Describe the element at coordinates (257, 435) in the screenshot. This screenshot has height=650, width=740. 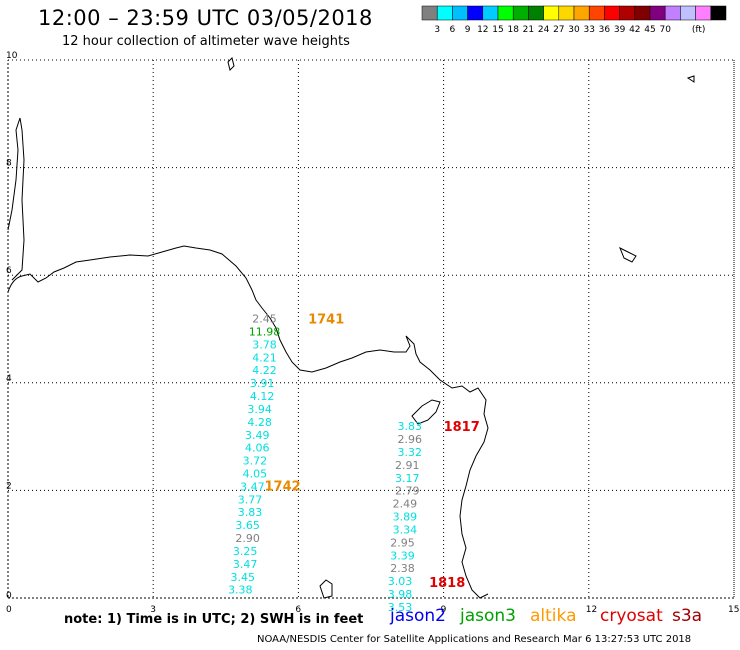
I see `wave-height-value: 3.49` at that location.